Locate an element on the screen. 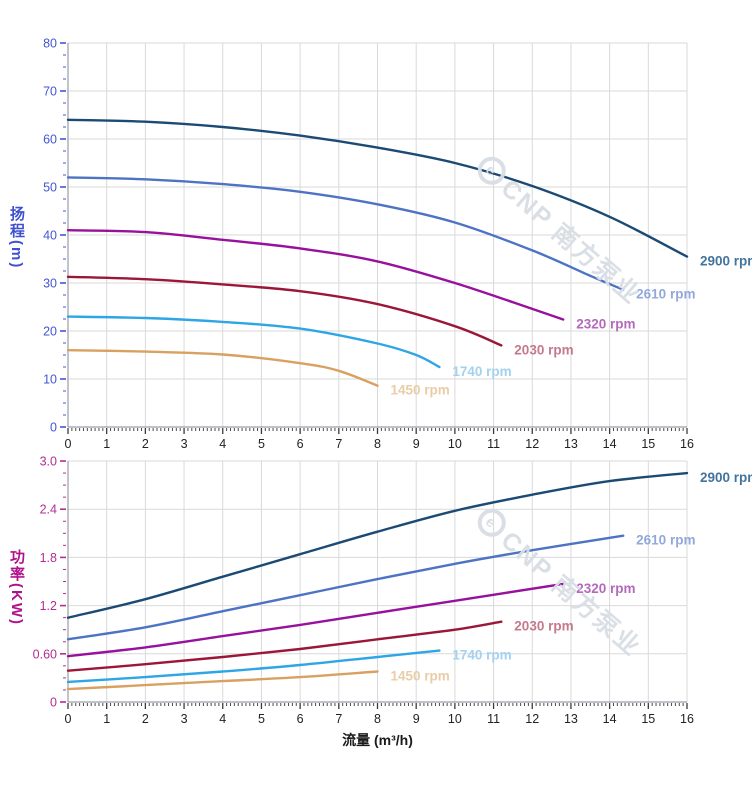 This screenshot has height=797, width=752. y-tick-label: 70 is located at coordinates (50, 92).